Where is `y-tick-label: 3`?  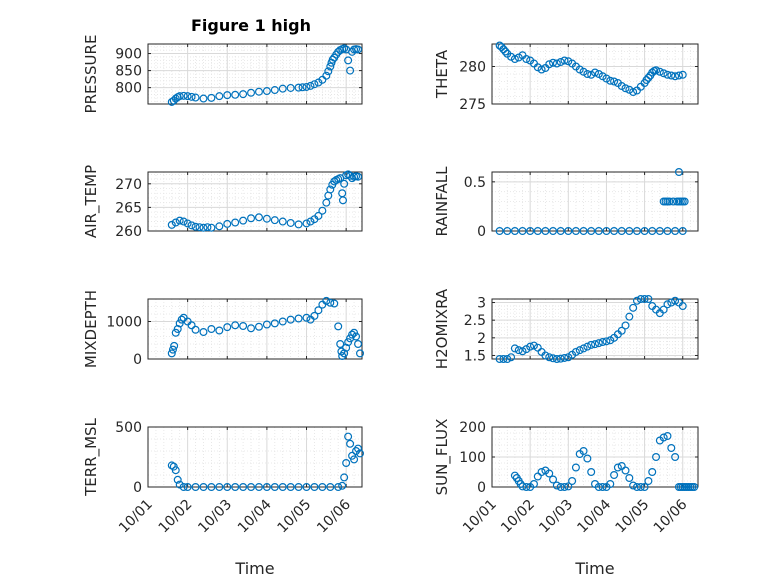 y-tick-label: 3 is located at coordinates (481, 304).